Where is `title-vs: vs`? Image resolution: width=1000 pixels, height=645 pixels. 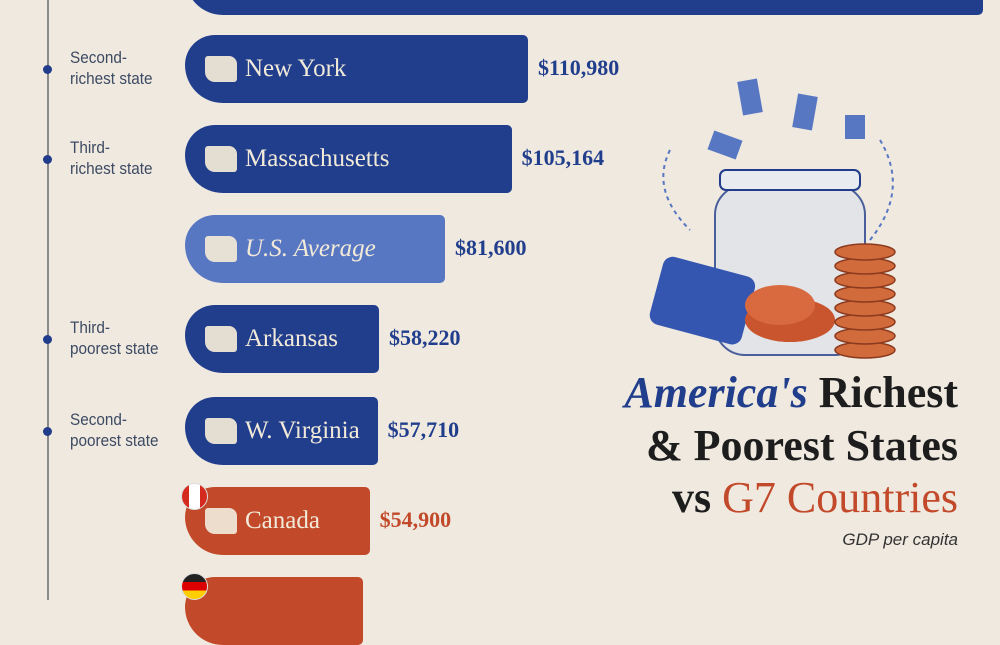
title-vs: vs is located at coordinates (697, 497).